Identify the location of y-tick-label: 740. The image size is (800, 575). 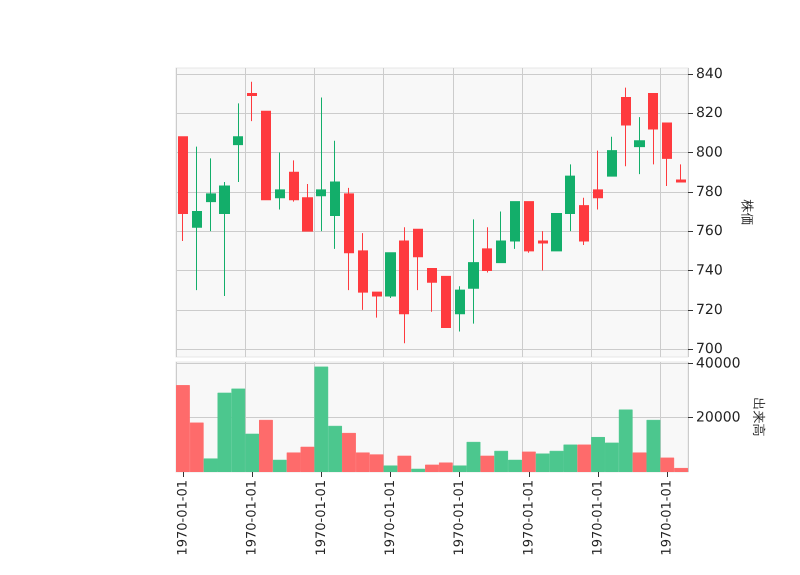
(709, 270).